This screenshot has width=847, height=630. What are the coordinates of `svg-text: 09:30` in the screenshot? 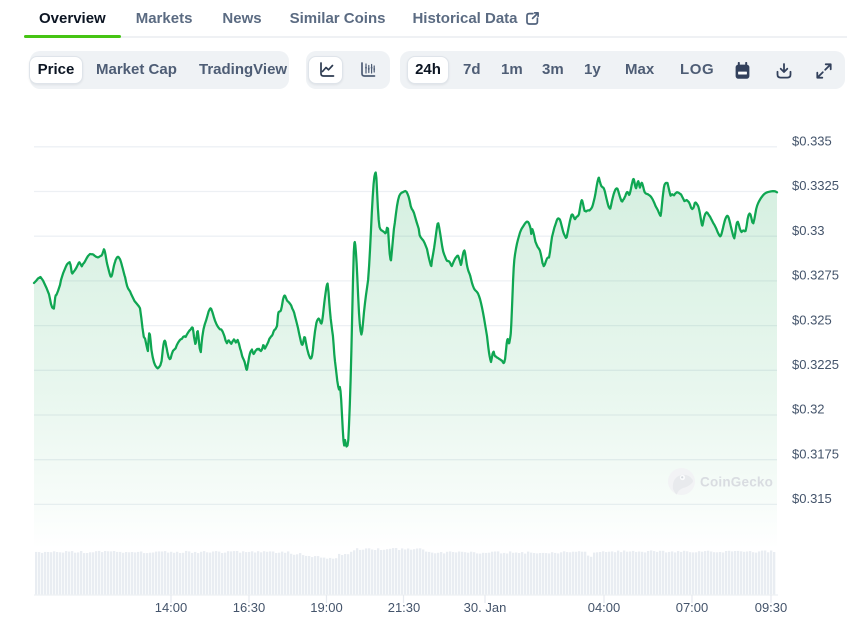 It's located at (771, 607).